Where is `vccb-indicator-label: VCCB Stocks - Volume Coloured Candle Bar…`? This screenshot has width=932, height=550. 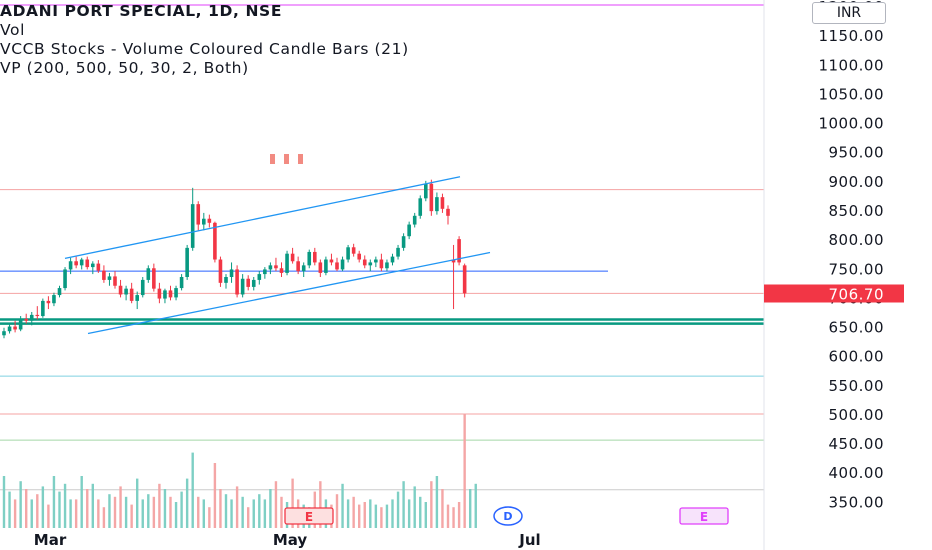
vccb-indicator-label: VCCB Stocks - Volume Coloured Candle Bar… is located at coordinates (204, 49).